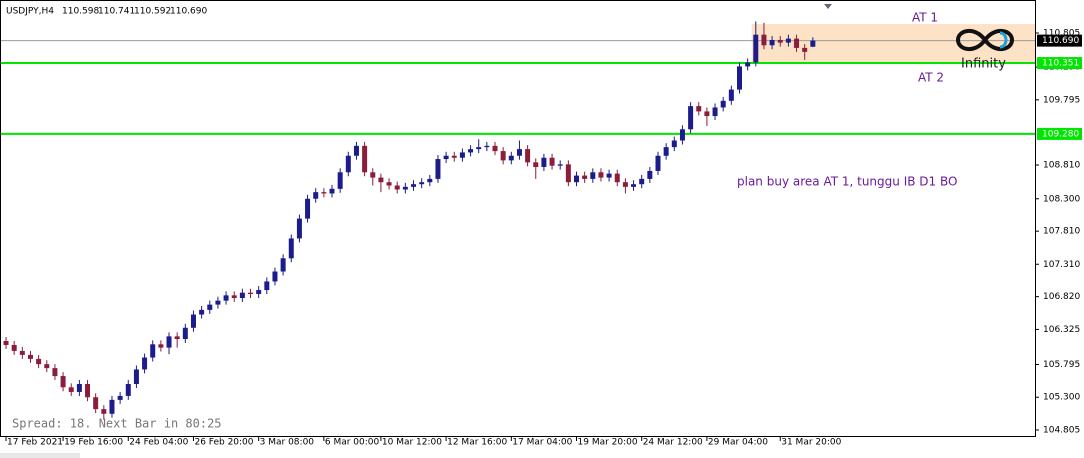  Describe the element at coordinates (1061, 100) in the screenshot. I see `y-tick-label: 109.795` at that location.